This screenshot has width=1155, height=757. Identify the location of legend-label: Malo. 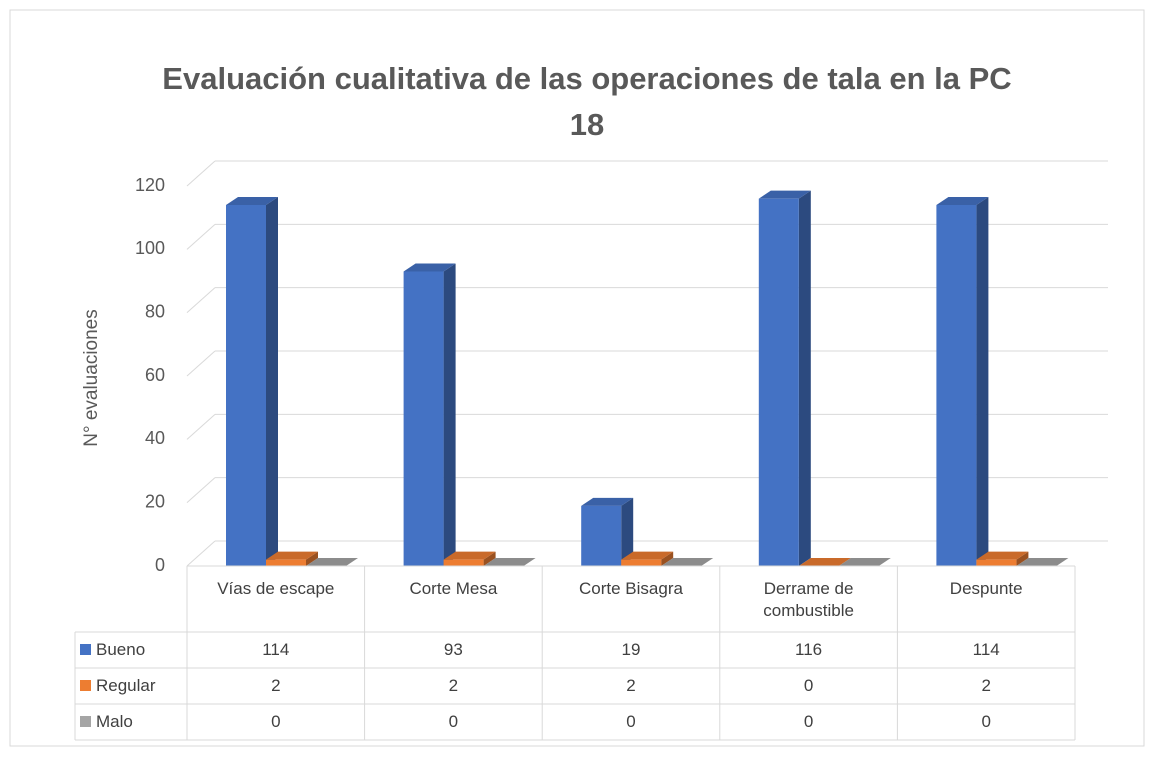
(114, 721).